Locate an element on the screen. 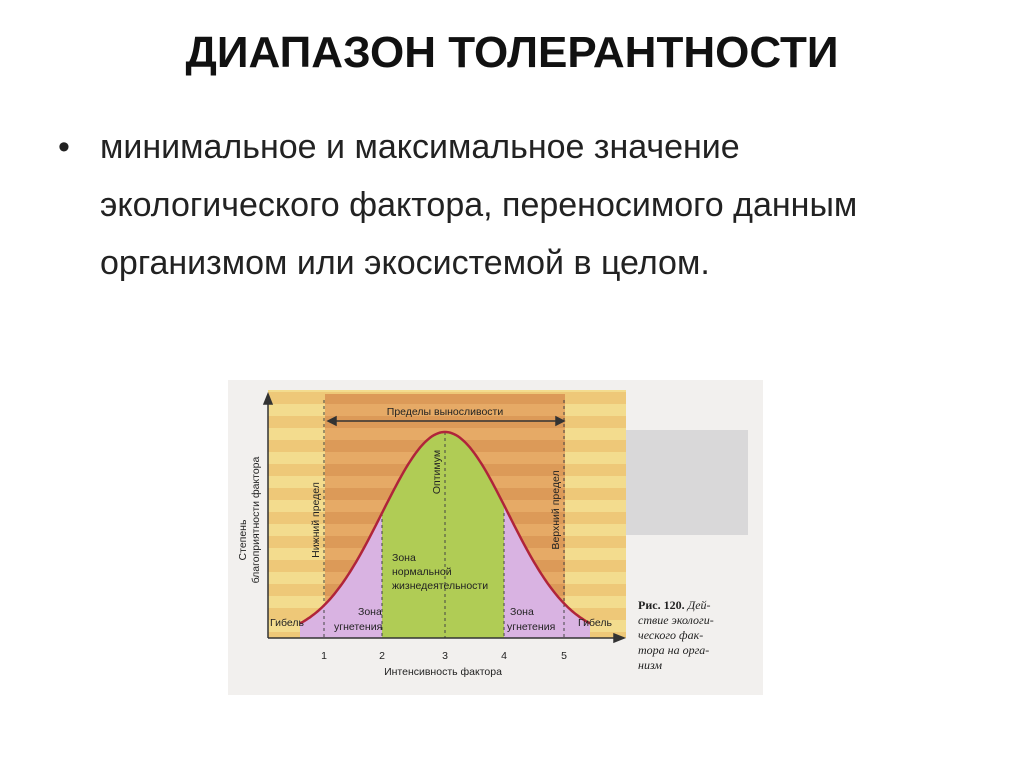 This screenshot has height=767, width=1024. normal-zone is located at coordinates (443, 535).